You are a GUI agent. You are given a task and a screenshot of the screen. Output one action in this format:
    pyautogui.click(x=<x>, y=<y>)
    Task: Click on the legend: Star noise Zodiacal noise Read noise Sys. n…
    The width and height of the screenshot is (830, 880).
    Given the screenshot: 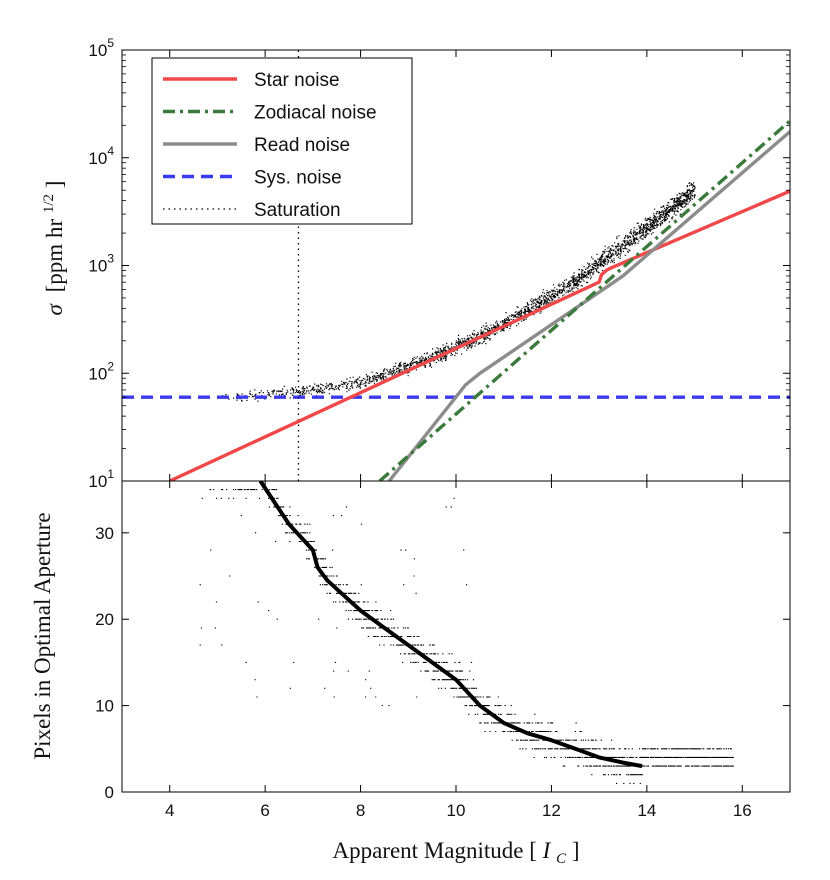 What is the action you would take?
    pyautogui.click(x=282, y=141)
    